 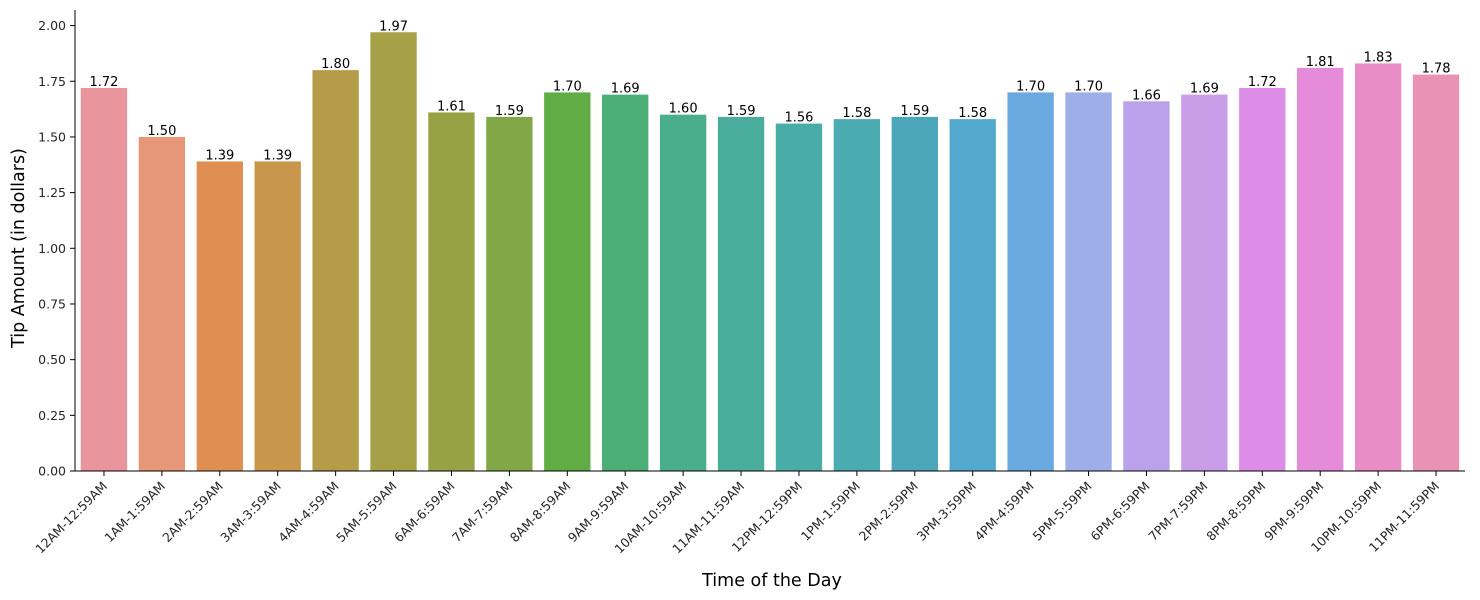 What do you see at coordinates (1004, 511) in the screenshot?
I see `x-tick-label: 4PM-4:59PM` at bounding box center [1004, 511].